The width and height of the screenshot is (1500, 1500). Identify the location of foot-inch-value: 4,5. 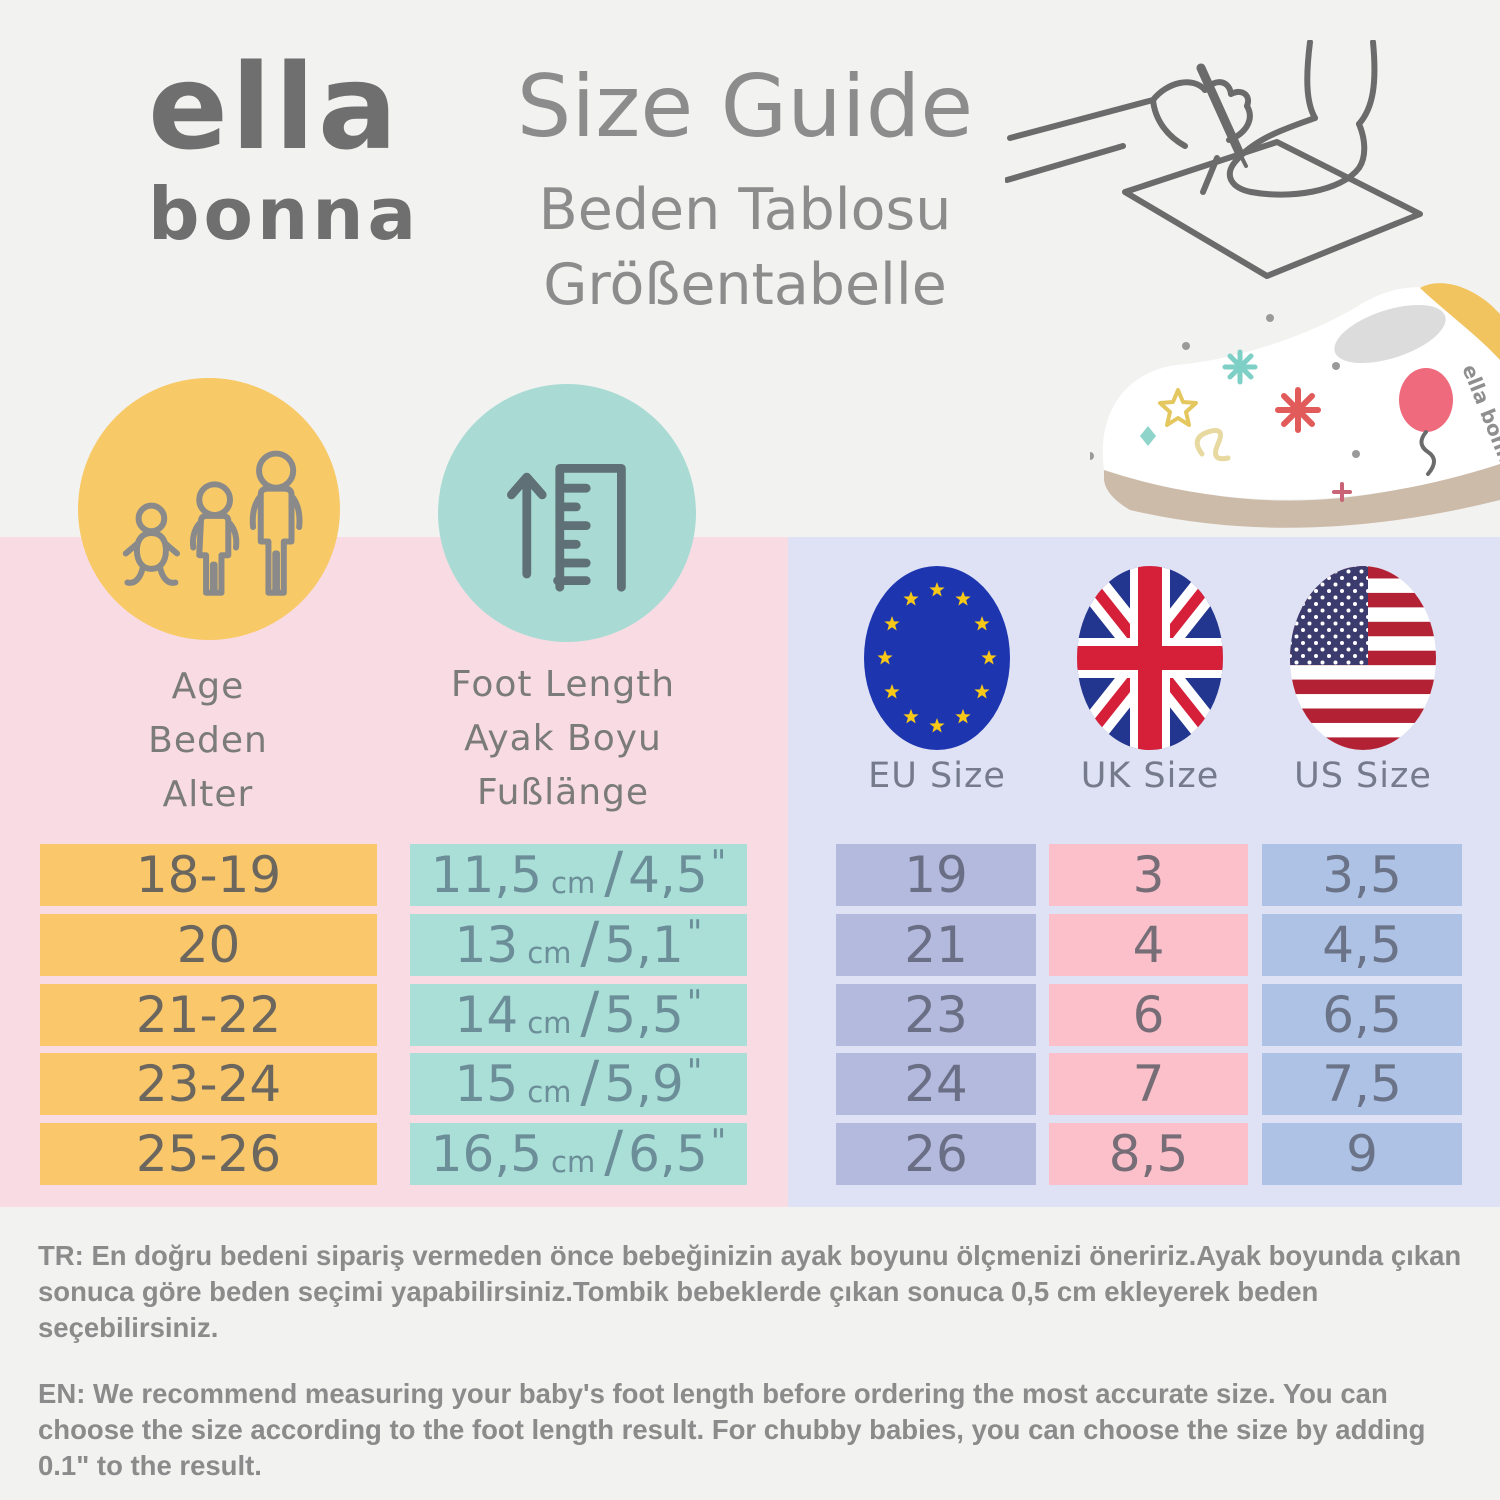
(668, 875).